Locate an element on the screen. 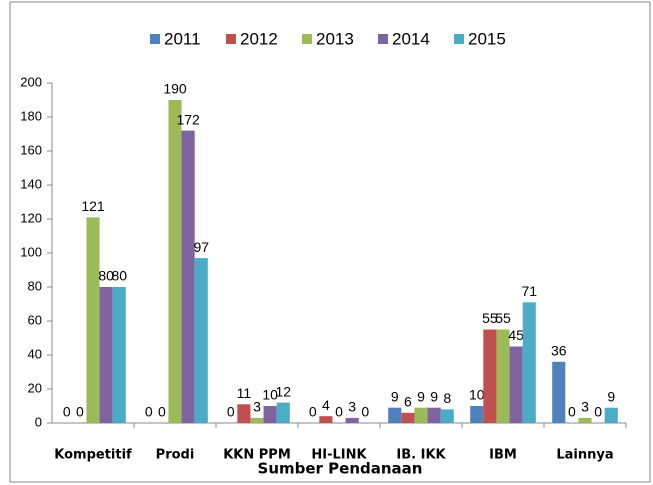 This screenshot has width=653, height=485. value-label: 8 is located at coordinates (447, 398).